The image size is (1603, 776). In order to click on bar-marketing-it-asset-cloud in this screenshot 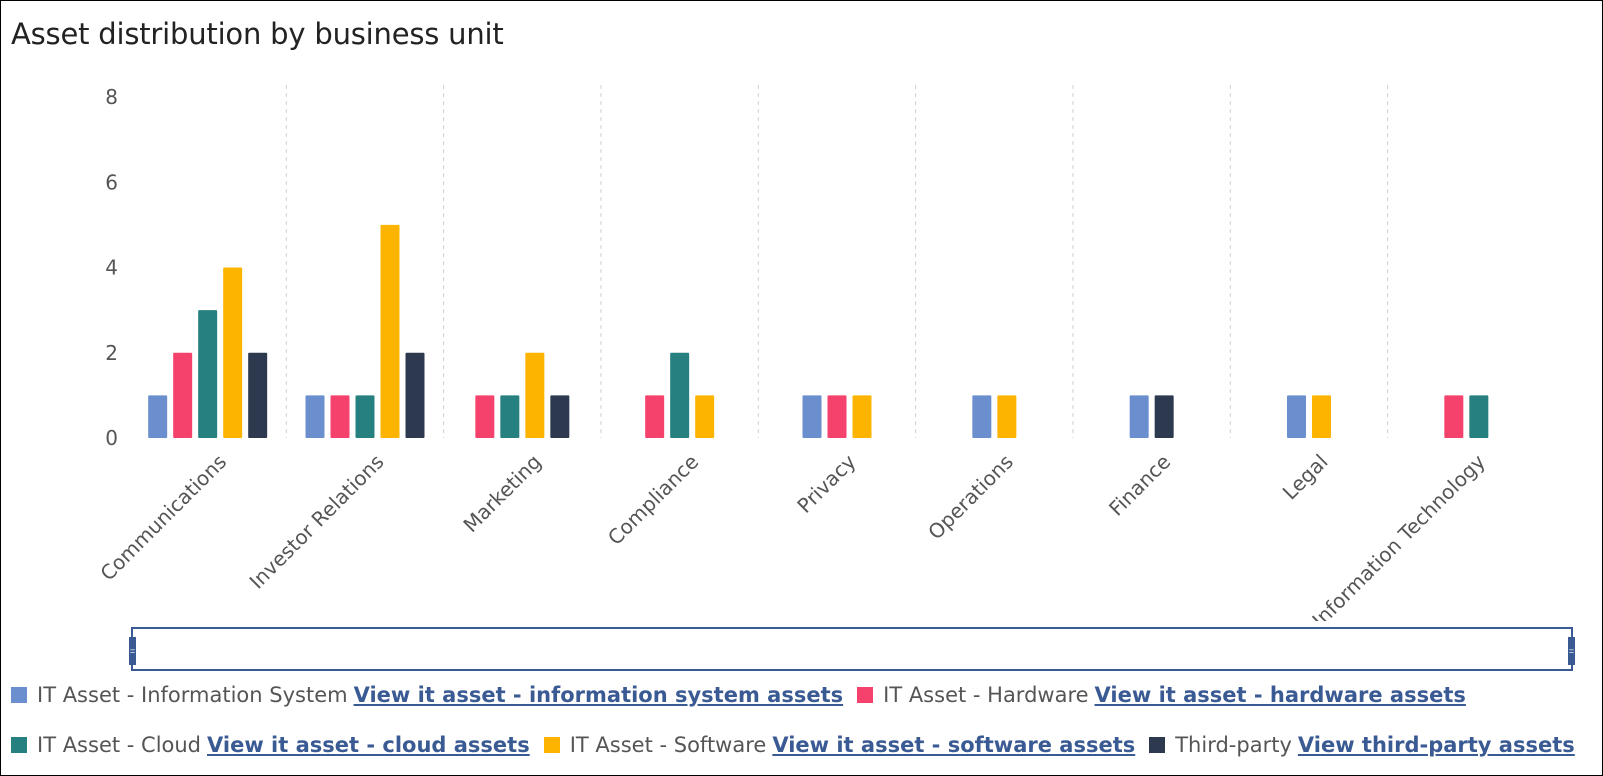, I will do `click(510, 416)`.